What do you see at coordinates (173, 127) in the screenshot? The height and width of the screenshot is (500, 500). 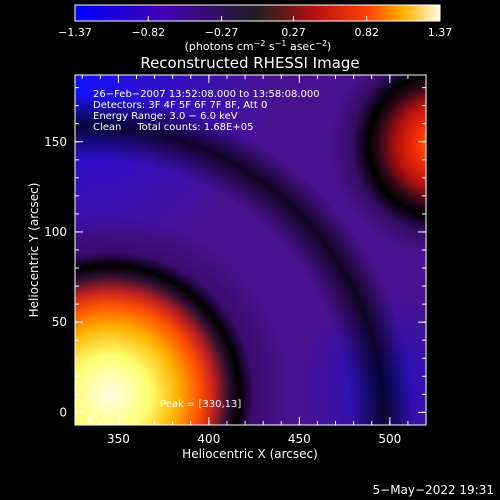 I see `annotation-line: Clean Total counts: 1.68E+05` at bounding box center [173, 127].